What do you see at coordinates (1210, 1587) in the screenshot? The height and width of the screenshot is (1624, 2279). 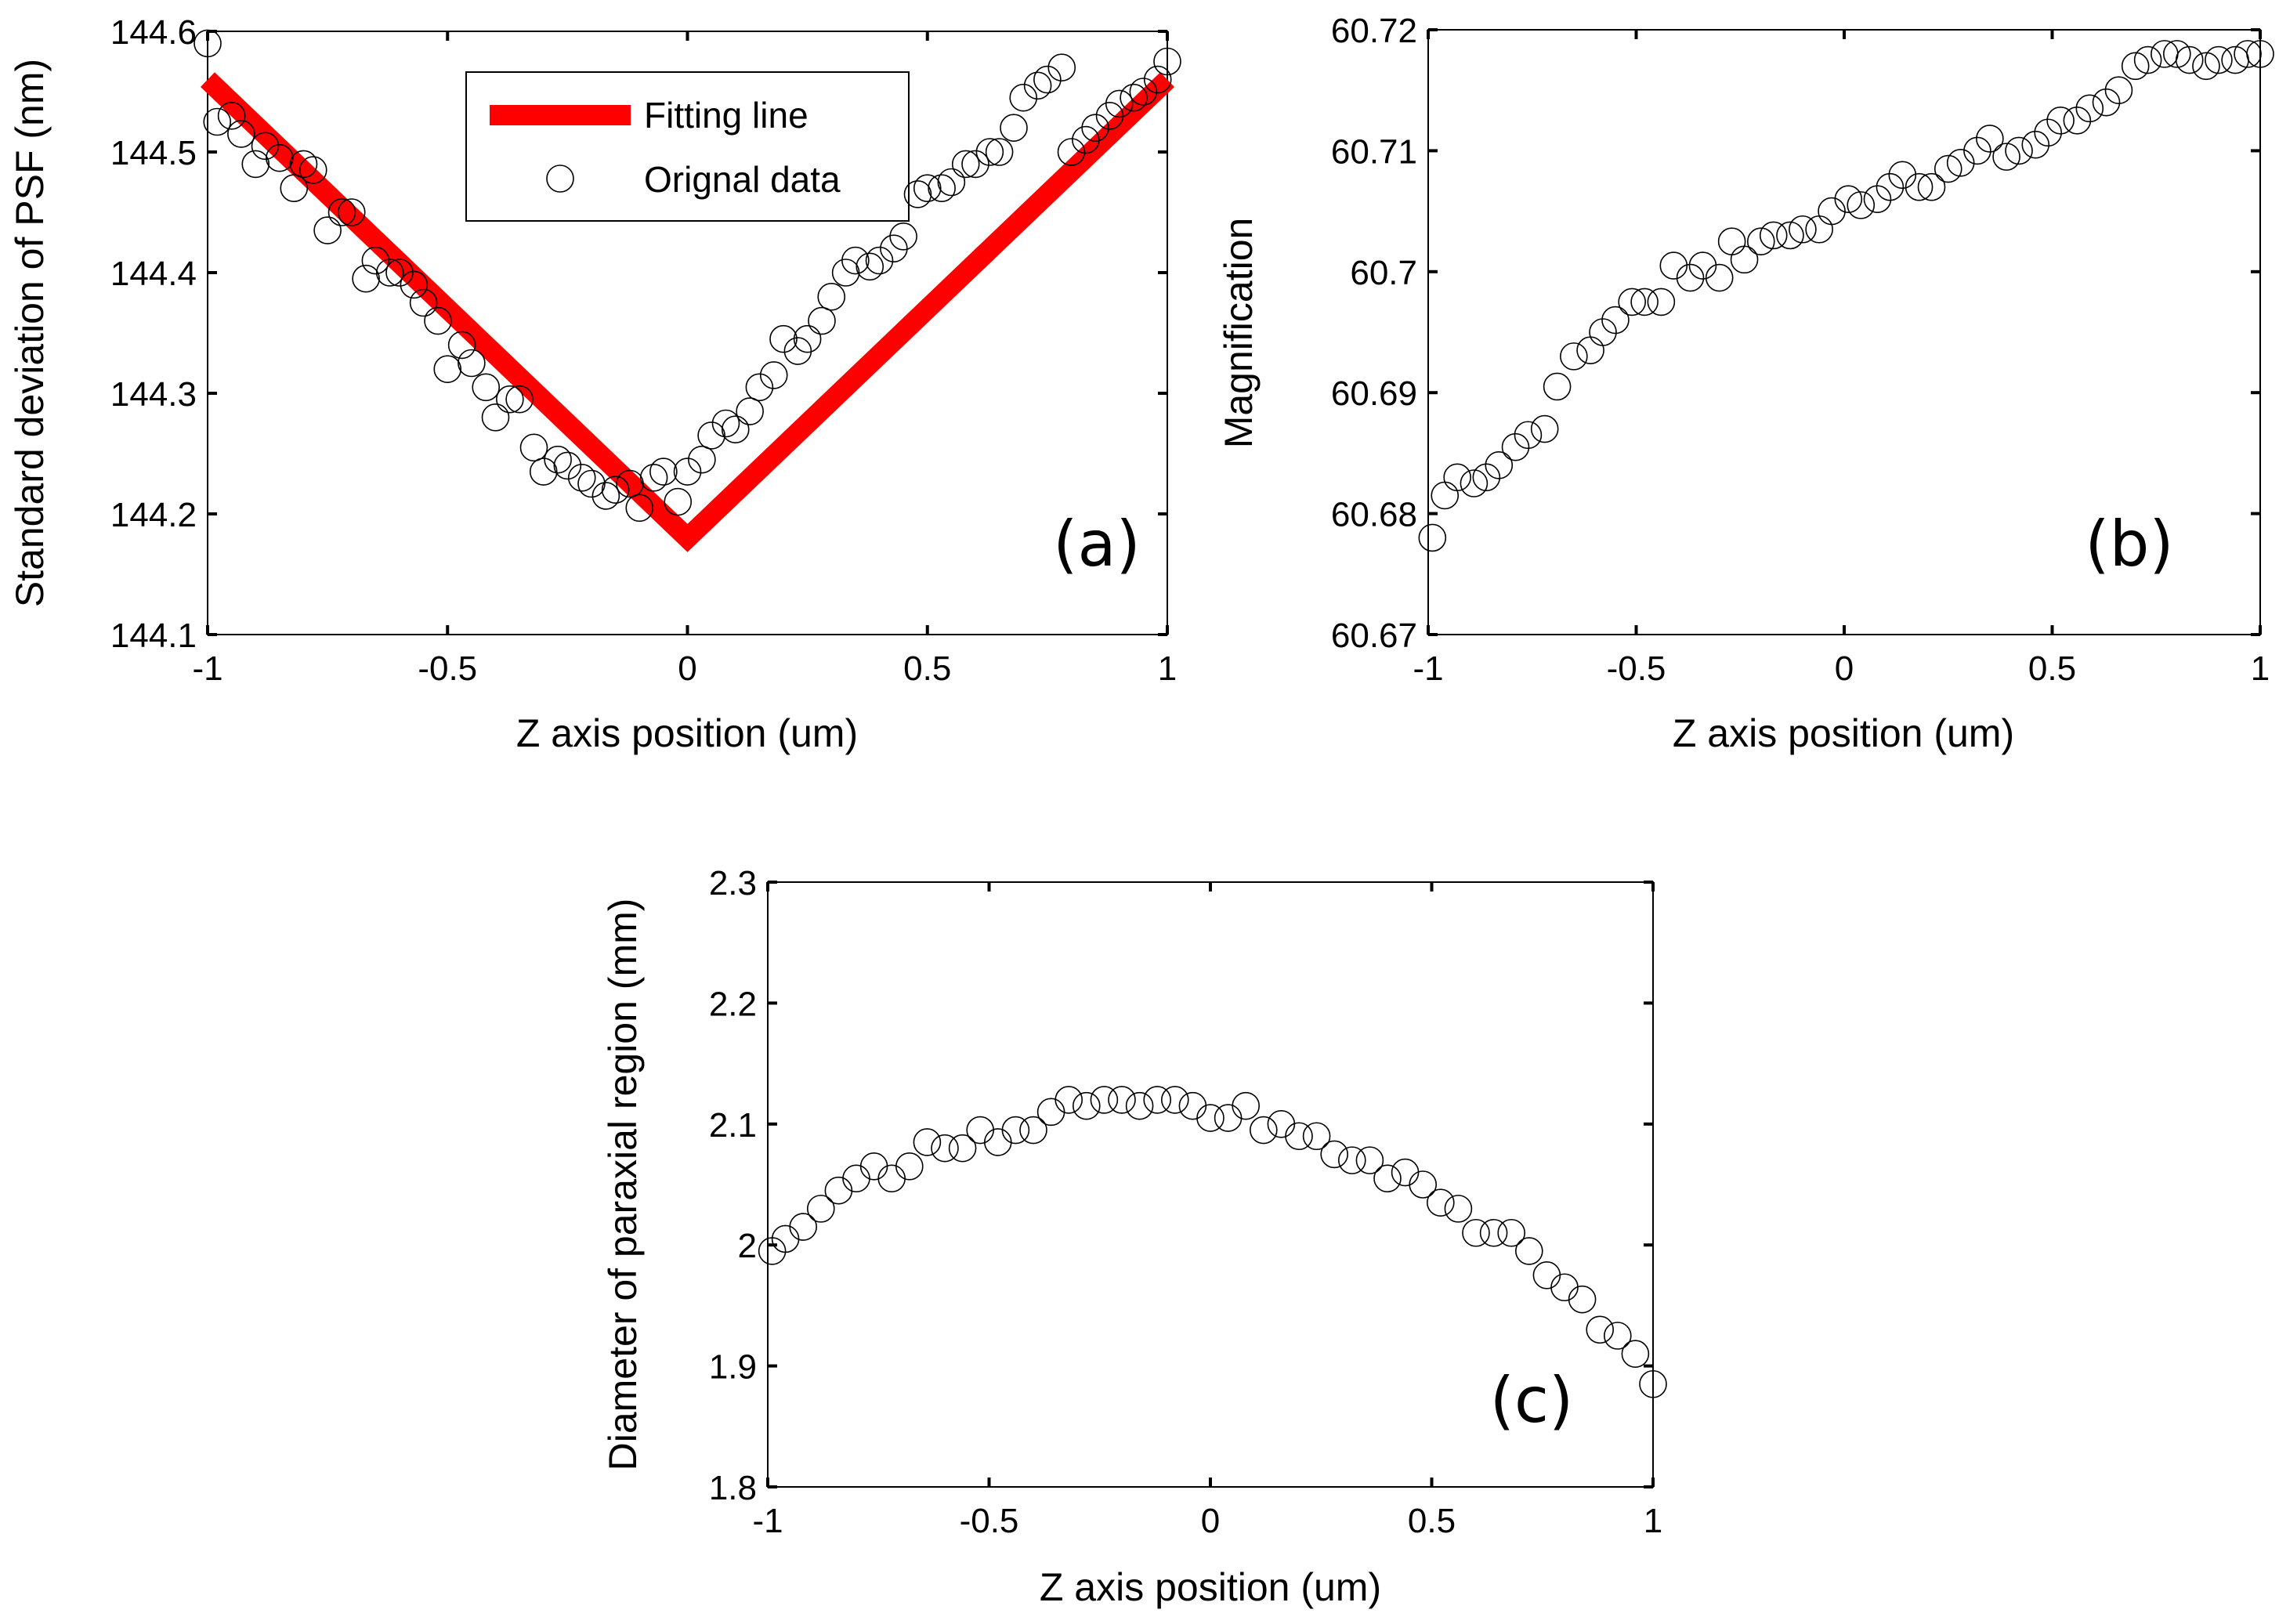 I see `x-axis-title-c: Z axis position (um)` at bounding box center [1210, 1587].